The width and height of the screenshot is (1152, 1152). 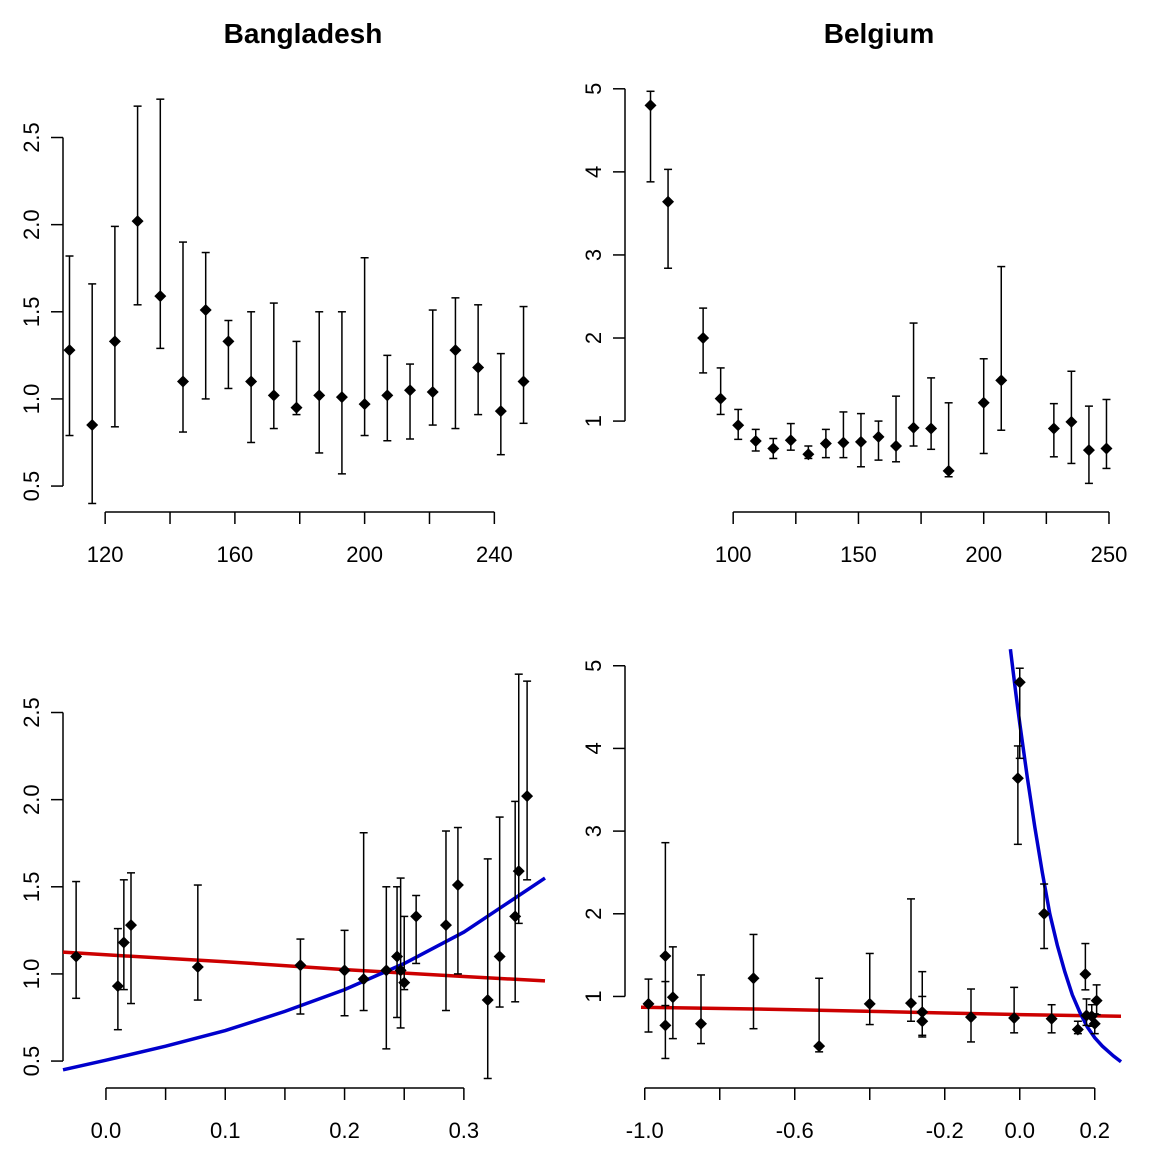 I want to click on y-tick-label: 2.0, so click(x=31, y=799).